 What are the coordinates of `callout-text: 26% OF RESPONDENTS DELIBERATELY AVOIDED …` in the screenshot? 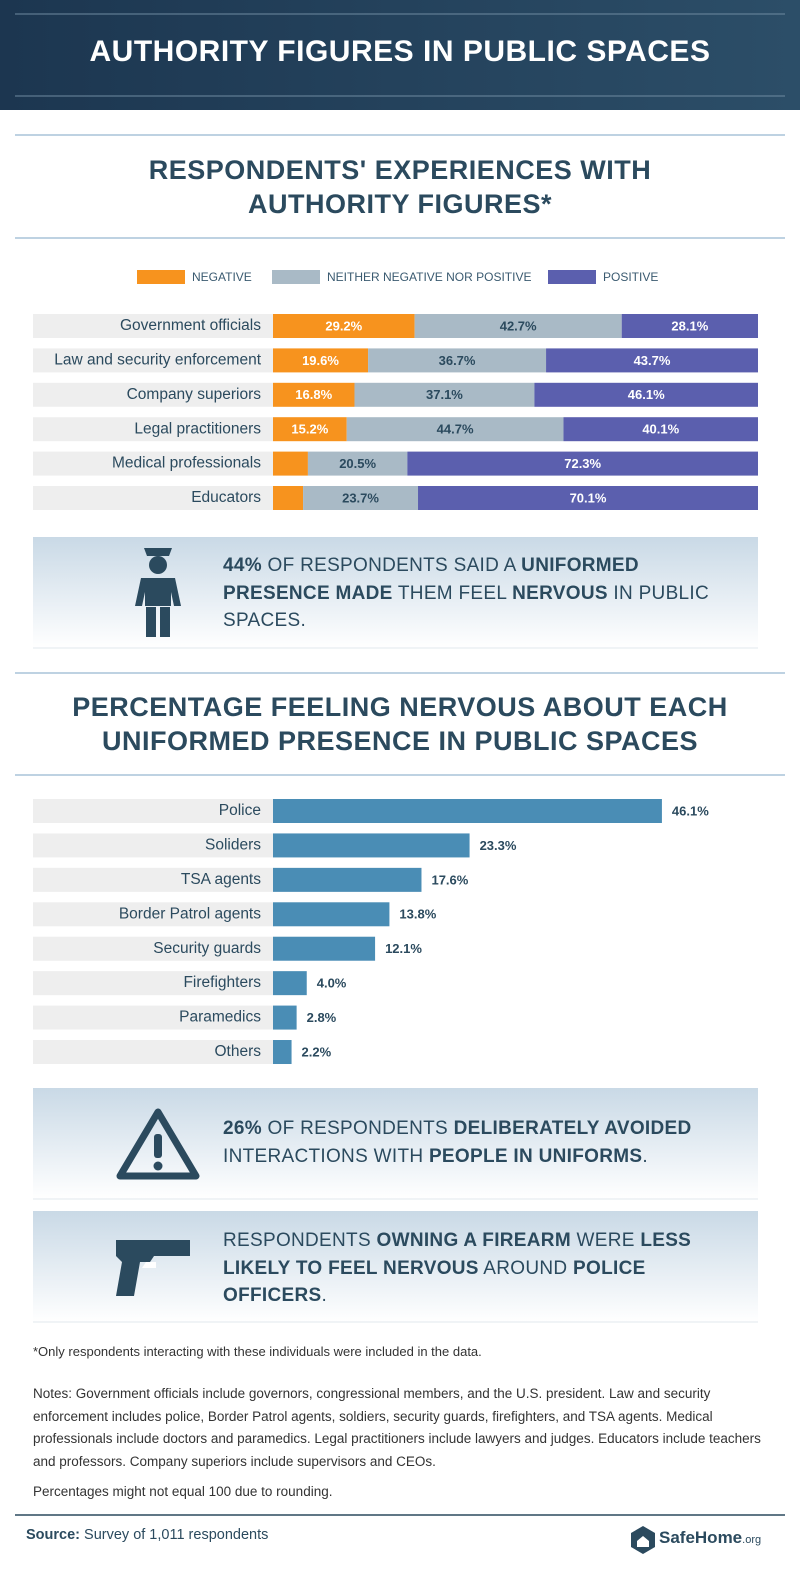 It's located at (473, 1142).